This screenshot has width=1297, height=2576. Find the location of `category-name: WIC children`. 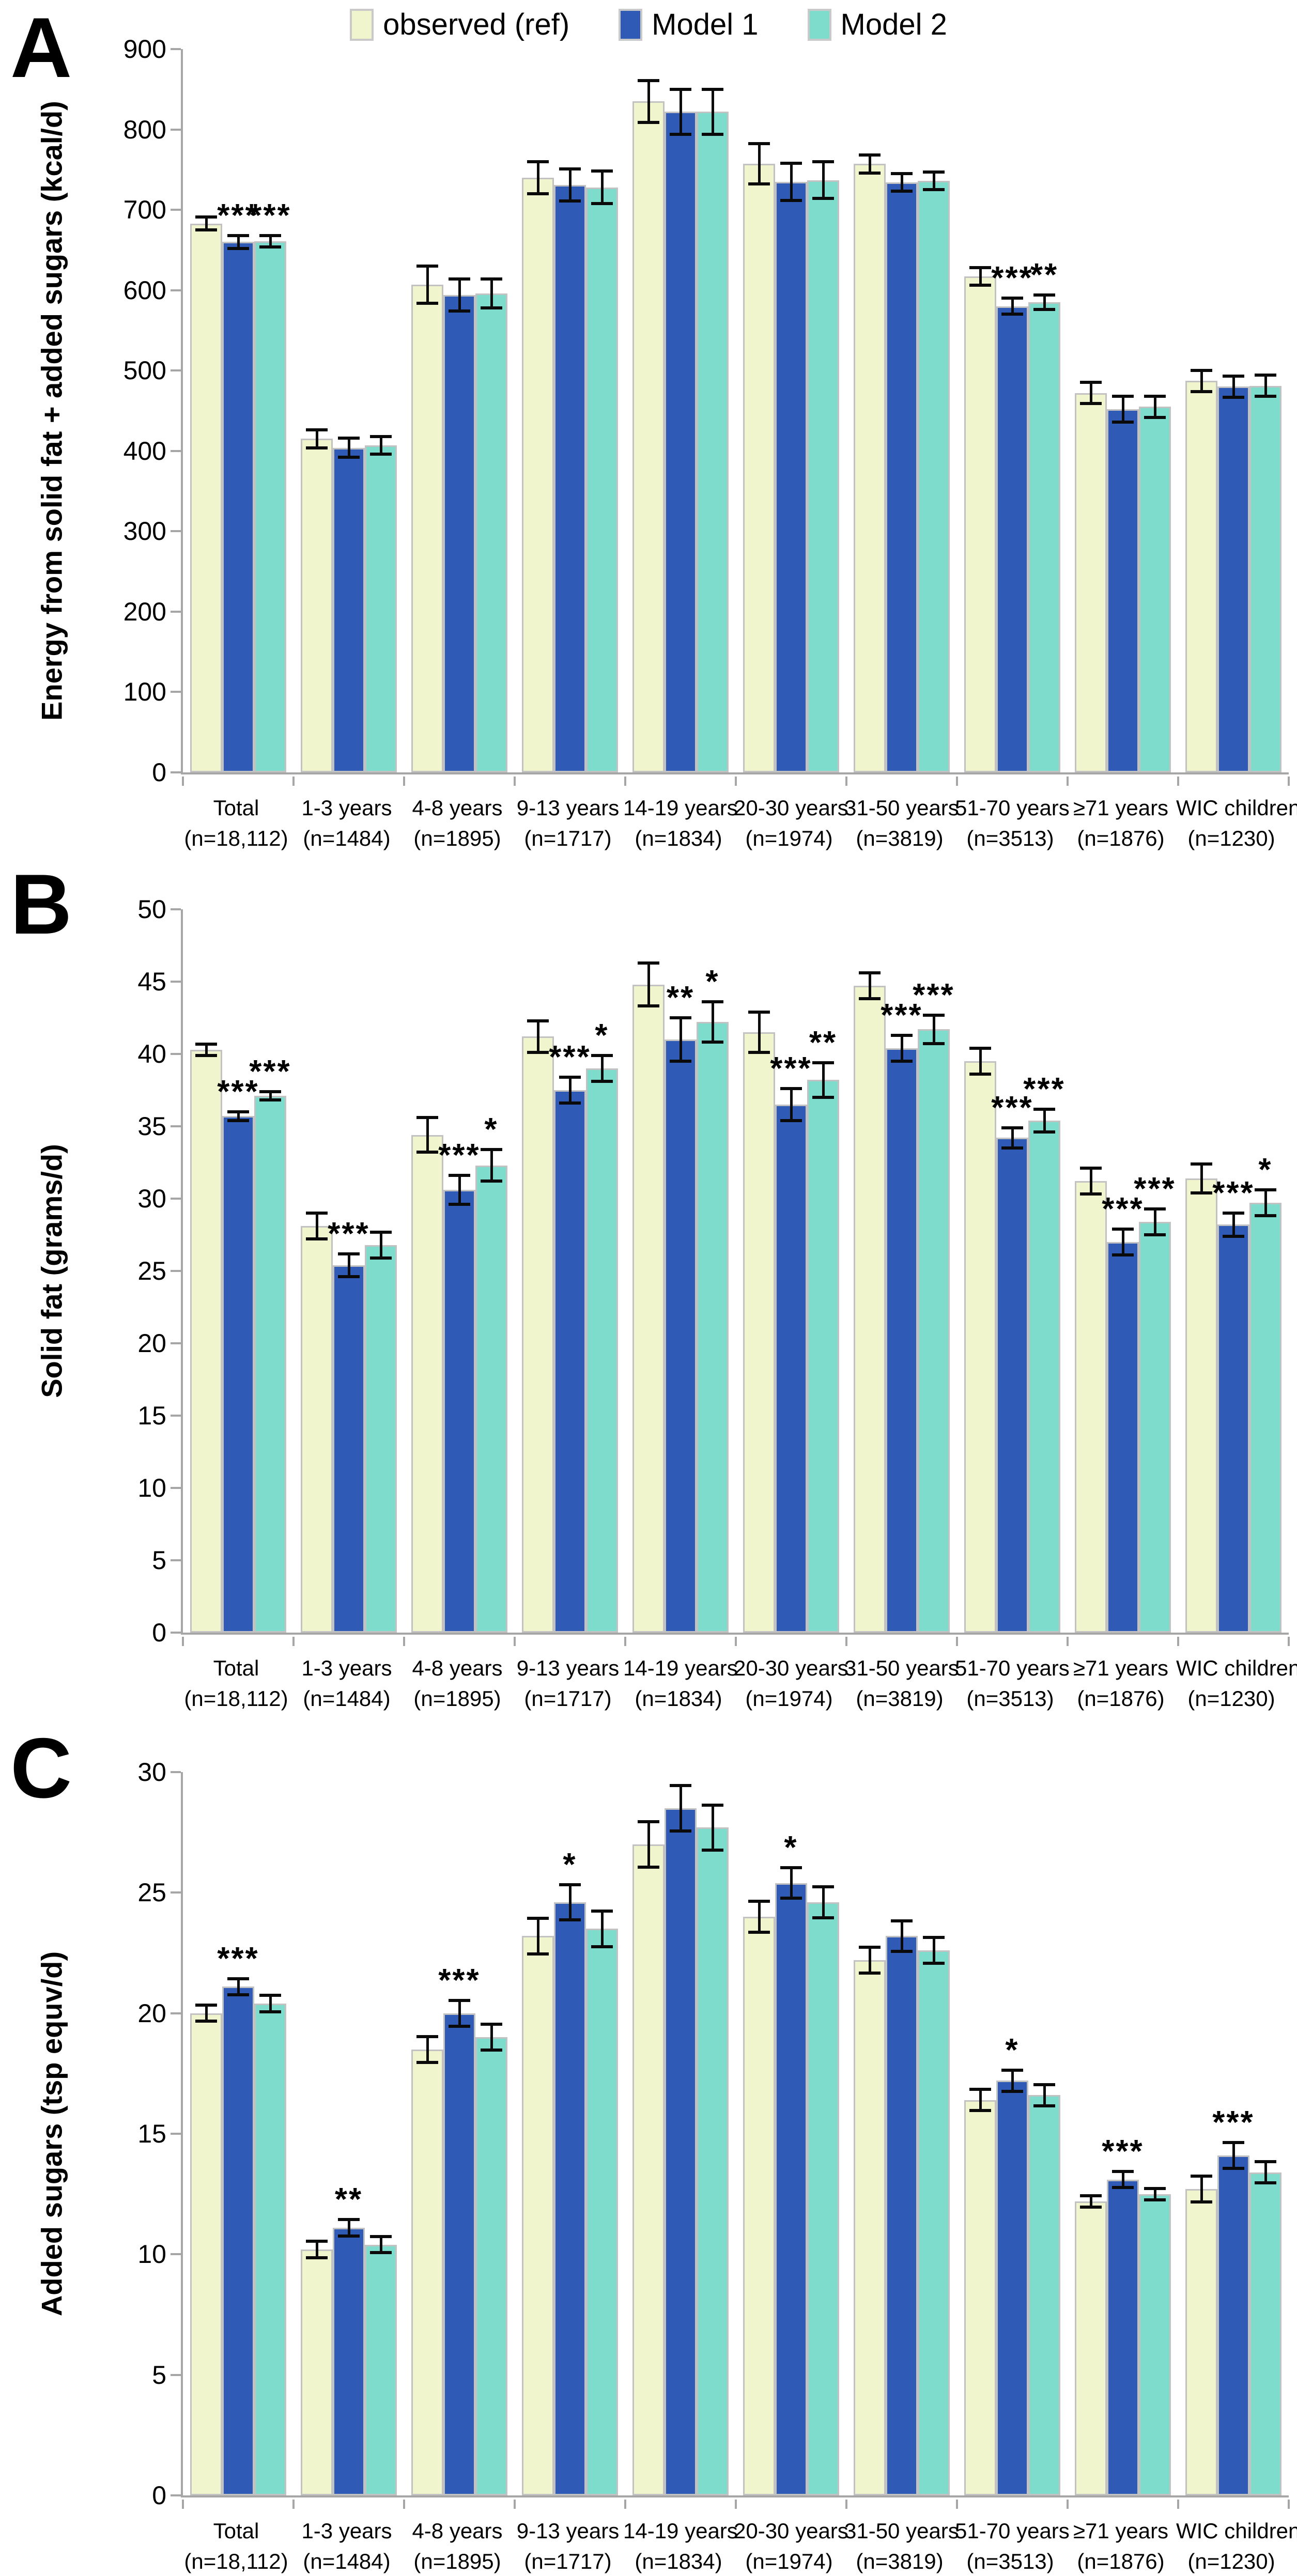

category-name: WIC children is located at coordinates (1237, 808).